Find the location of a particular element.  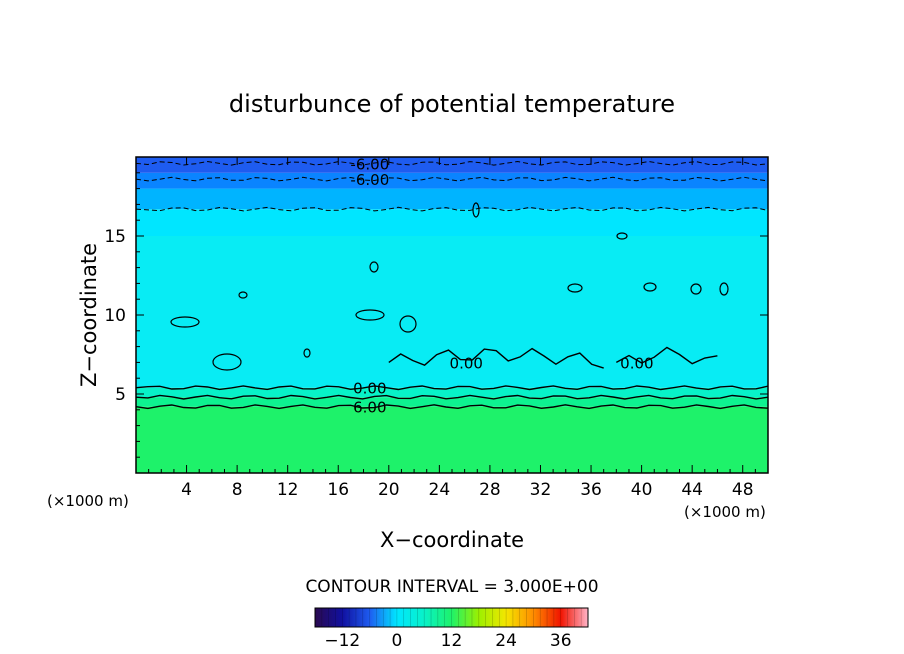

x-tick-label: 44 is located at coordinates (692, 490).